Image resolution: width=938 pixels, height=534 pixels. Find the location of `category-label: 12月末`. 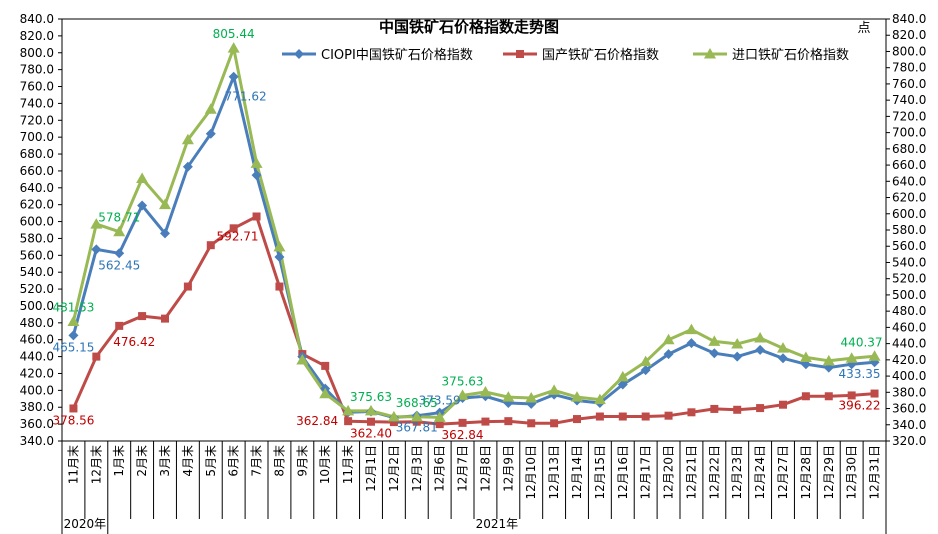

category-label: 12月末 is located at coordinates (96, 464).